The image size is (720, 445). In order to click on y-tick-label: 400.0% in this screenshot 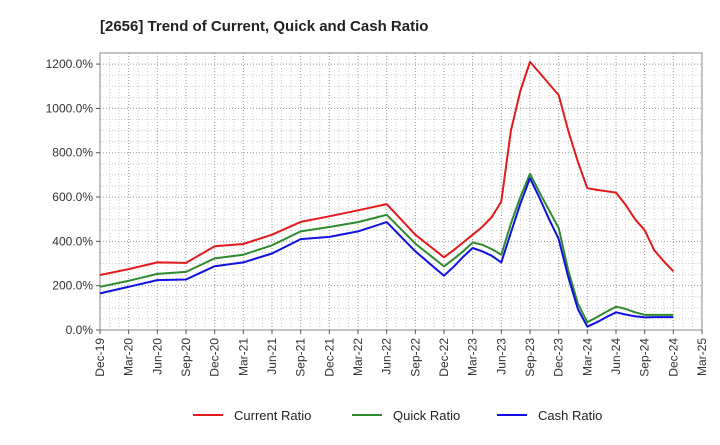, I will do `click(72, 241)`.